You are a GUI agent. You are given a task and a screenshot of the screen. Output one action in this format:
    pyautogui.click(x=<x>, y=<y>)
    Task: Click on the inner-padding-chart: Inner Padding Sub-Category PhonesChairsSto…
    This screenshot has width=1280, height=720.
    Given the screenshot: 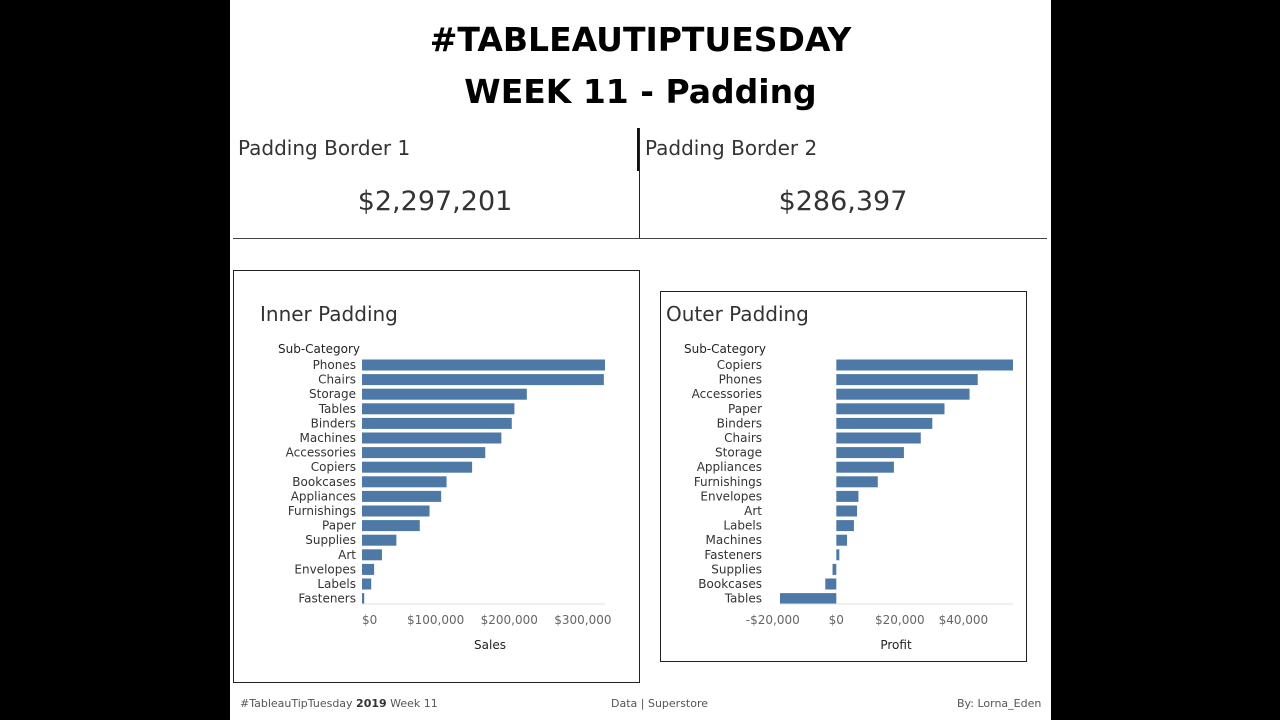 What is the action you would take?
    pyautogui.click(x=436, y=477)
    